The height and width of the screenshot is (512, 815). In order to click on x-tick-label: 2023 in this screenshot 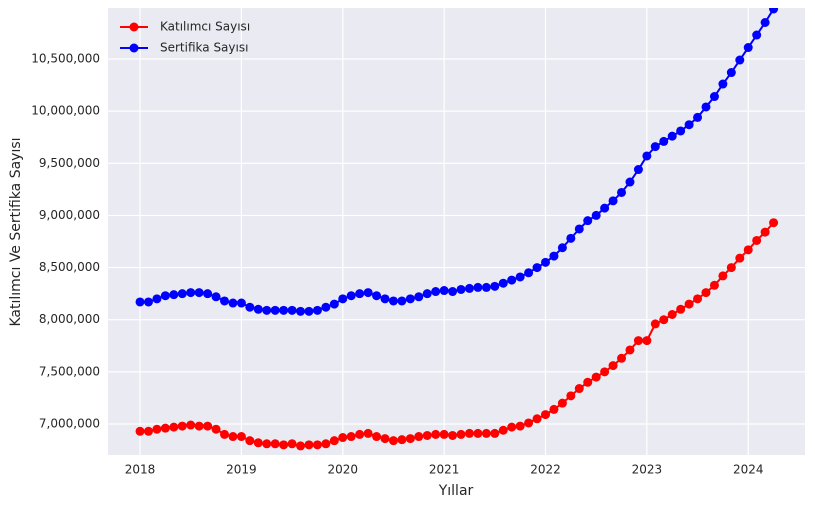, I will do `click(647, 470)`.